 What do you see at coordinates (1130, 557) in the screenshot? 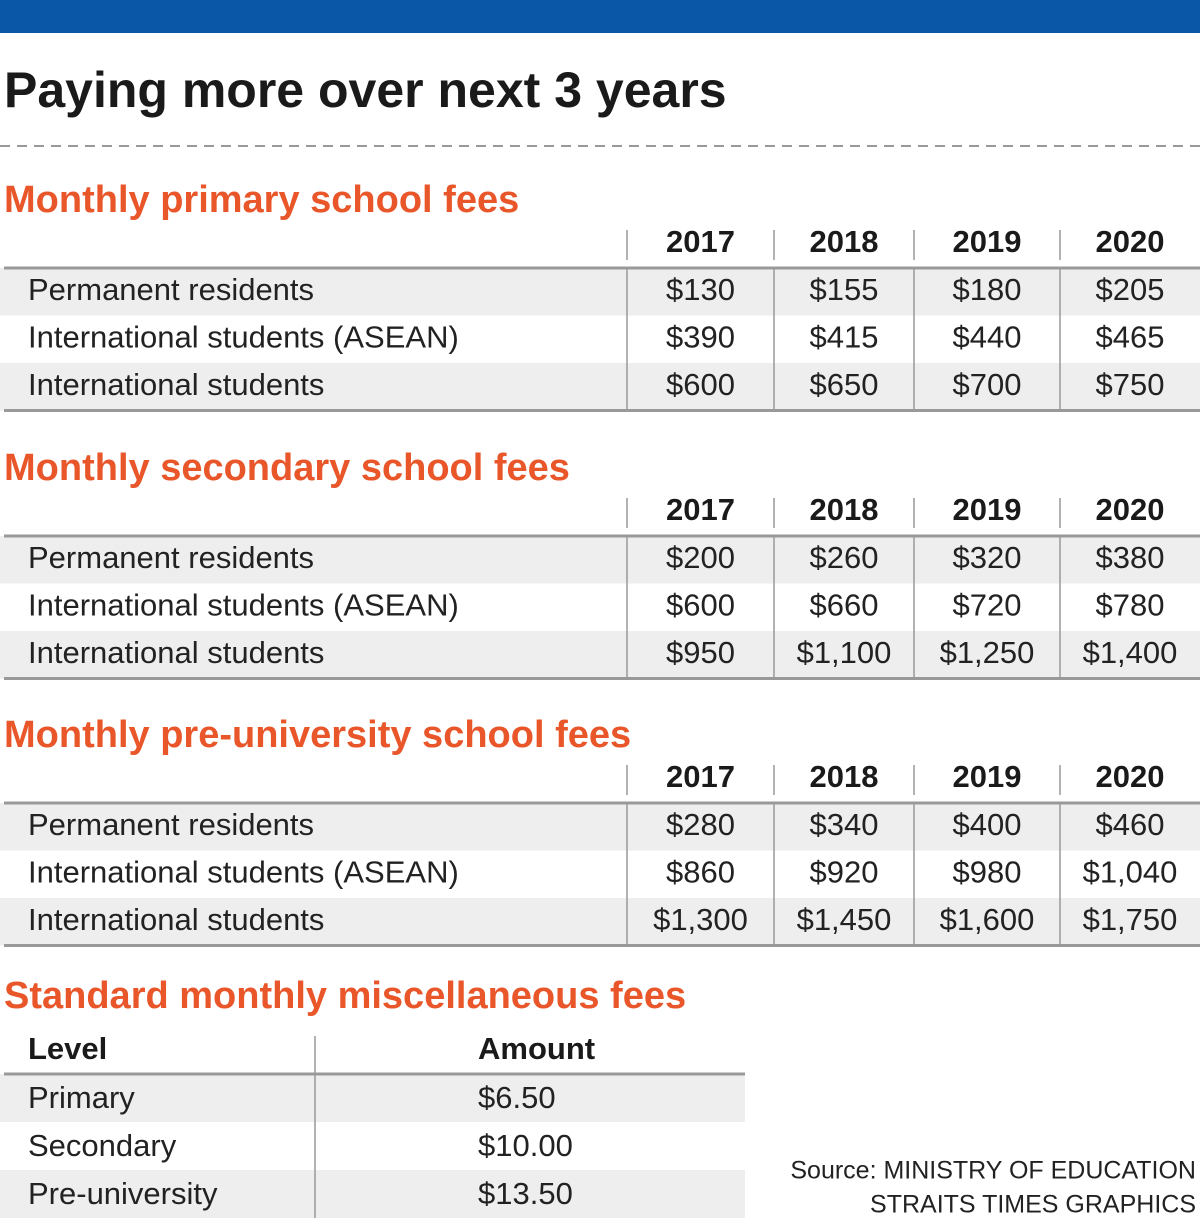
I see `fee-value: $380` at bounding box center [1130, 557].